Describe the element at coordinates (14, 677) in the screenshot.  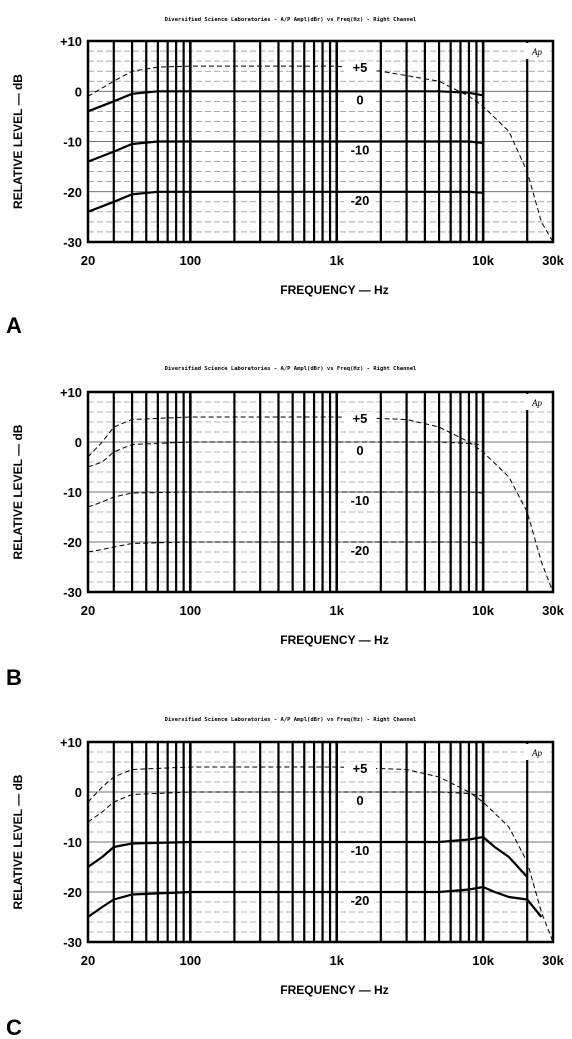
I see `panel-letter: B` at that location.